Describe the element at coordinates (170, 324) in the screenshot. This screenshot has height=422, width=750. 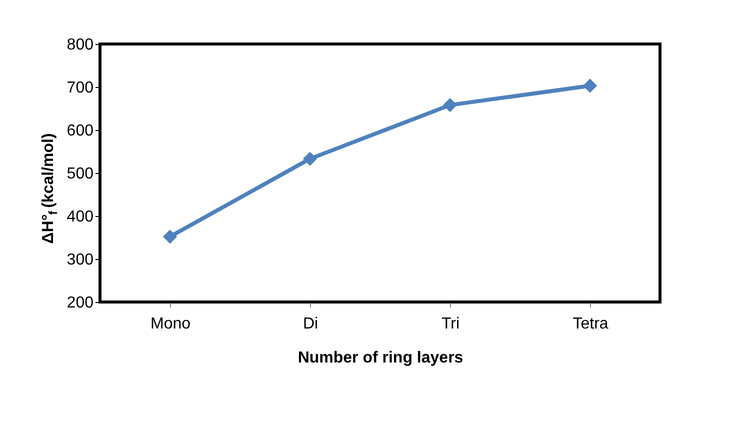
I see `x-tick-label: Mono` at that location.